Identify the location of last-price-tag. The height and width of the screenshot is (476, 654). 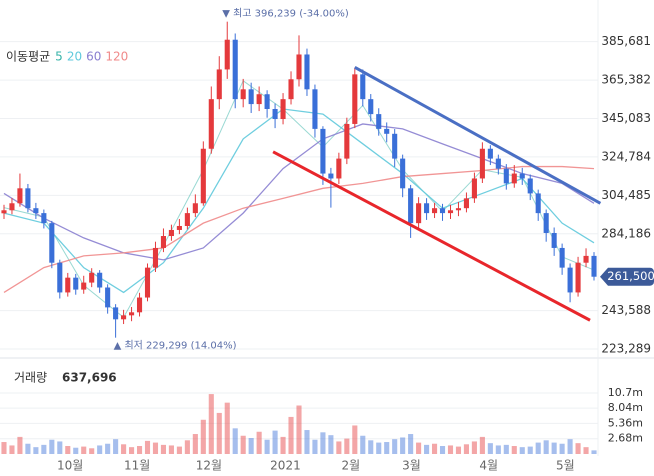
(627, 276).